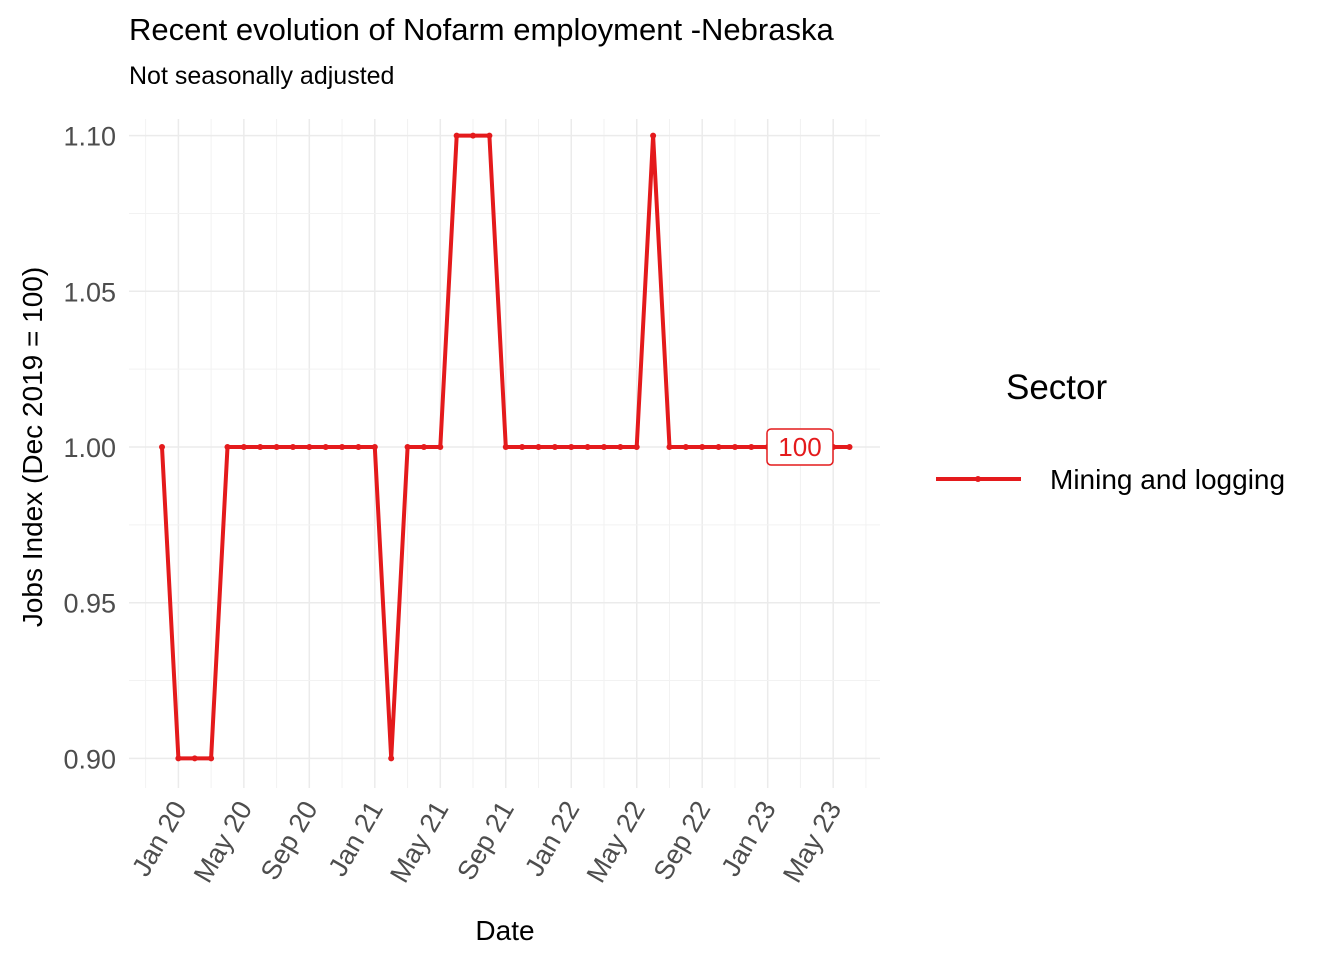  What do you see at coordinates (89, 448) in the screenshot?
I see `y-tick-label: 1.00` at bounding box center [89, 448].